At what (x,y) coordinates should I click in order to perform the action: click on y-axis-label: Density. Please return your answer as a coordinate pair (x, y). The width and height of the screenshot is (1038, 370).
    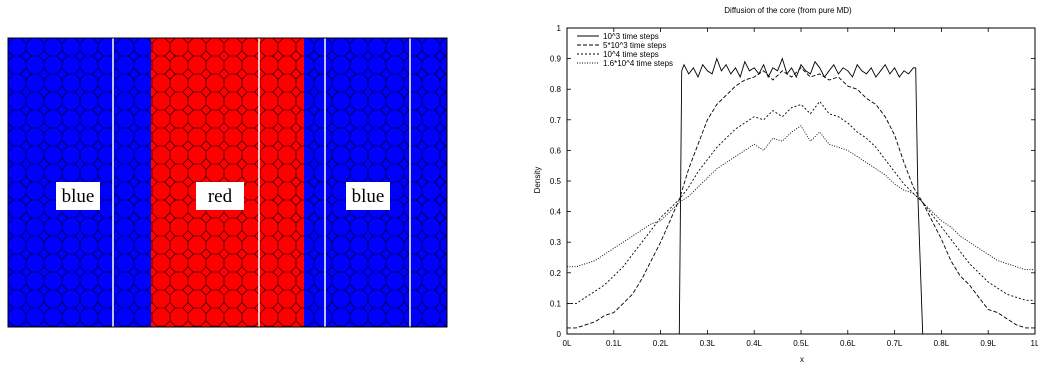
    Looking at the image, I should click on (537, 180).